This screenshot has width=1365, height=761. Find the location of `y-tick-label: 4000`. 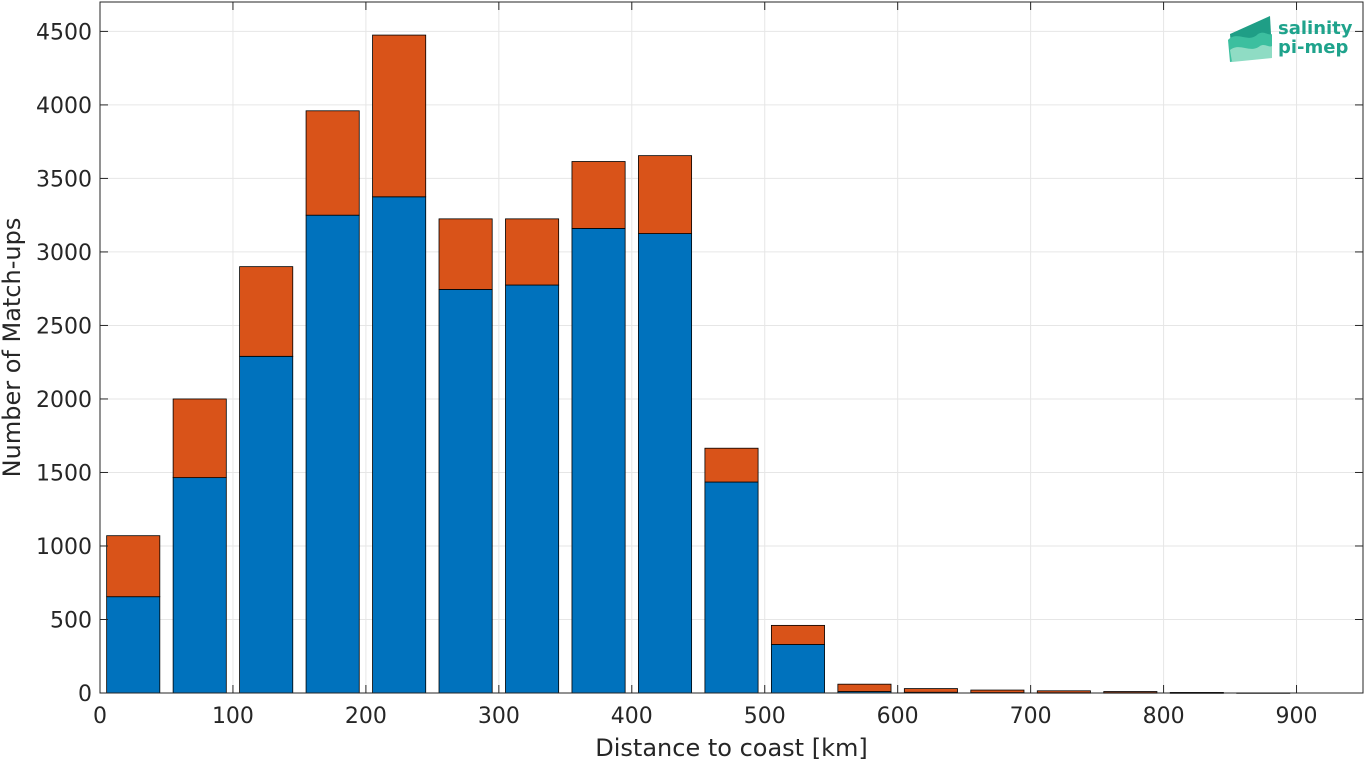

y-tick-label: 4000 is located at coordinates (64, 106).